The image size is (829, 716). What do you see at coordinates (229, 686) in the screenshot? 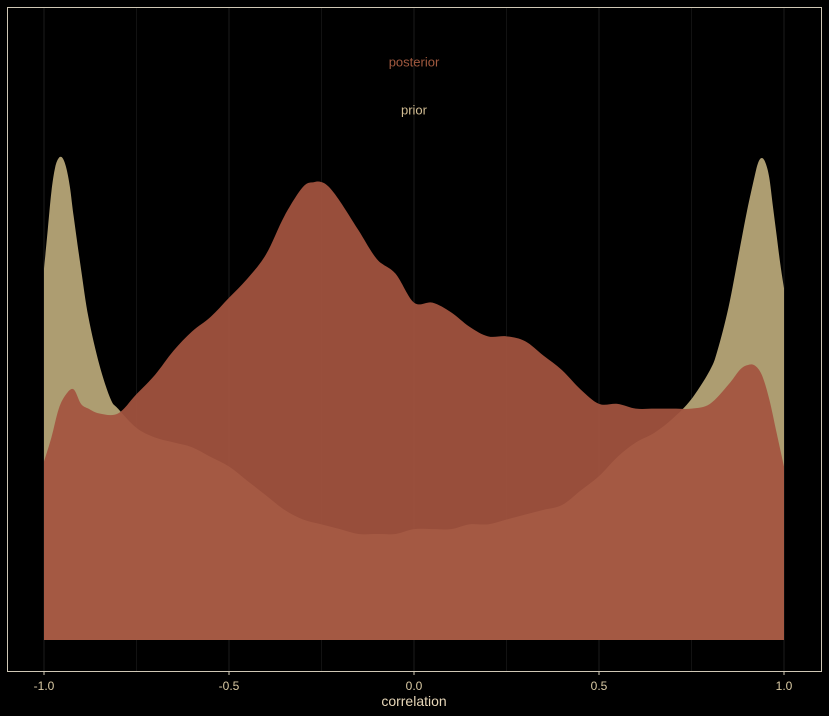
I see `x-tick-label: -0.5` at bounding box center [229, 686].